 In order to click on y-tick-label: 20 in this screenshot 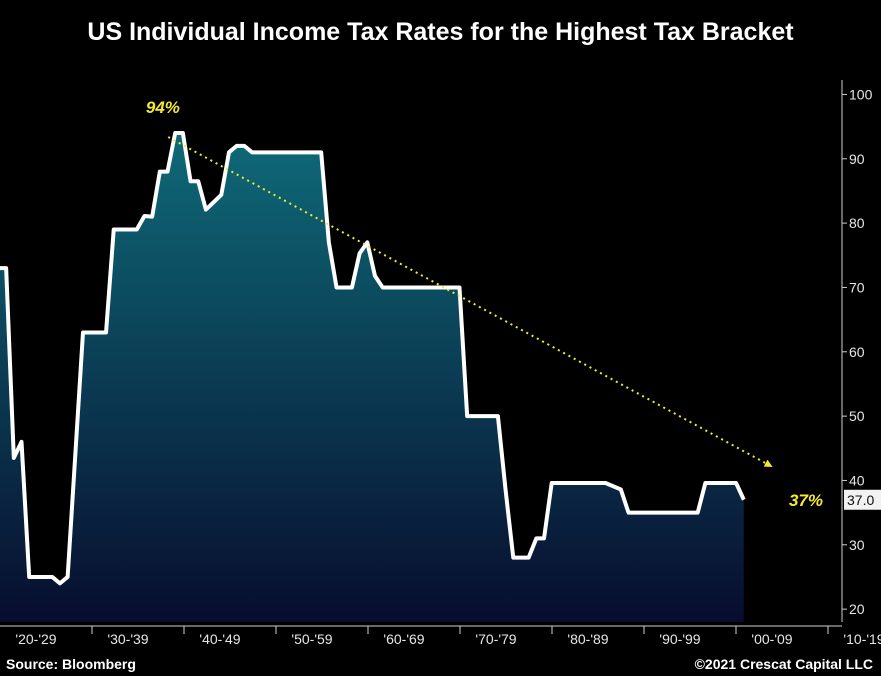, I will do `click(857, 609)`.